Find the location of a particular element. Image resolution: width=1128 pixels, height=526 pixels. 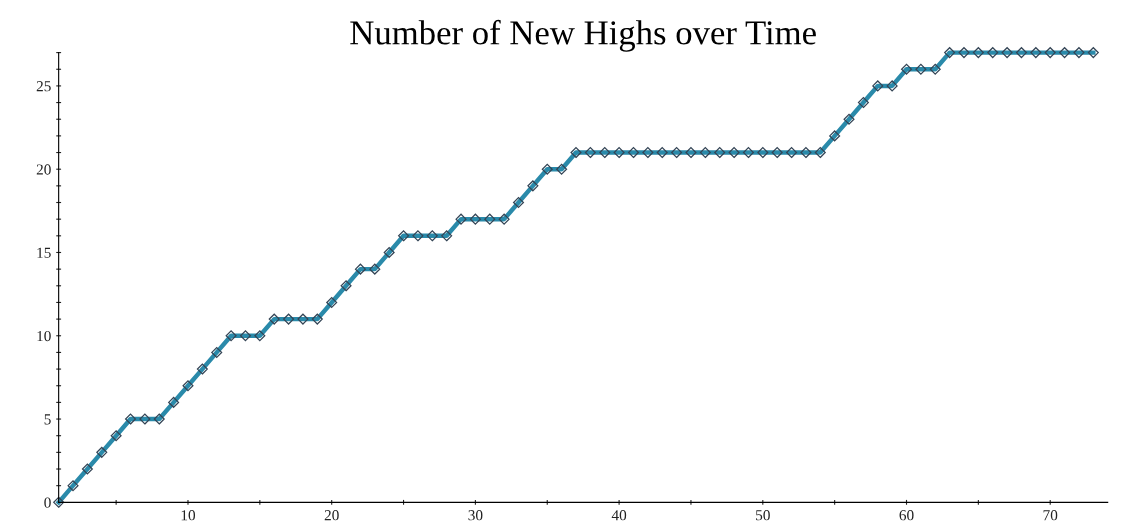

x-tick-label: 30 is located at coordinates (475, 515).